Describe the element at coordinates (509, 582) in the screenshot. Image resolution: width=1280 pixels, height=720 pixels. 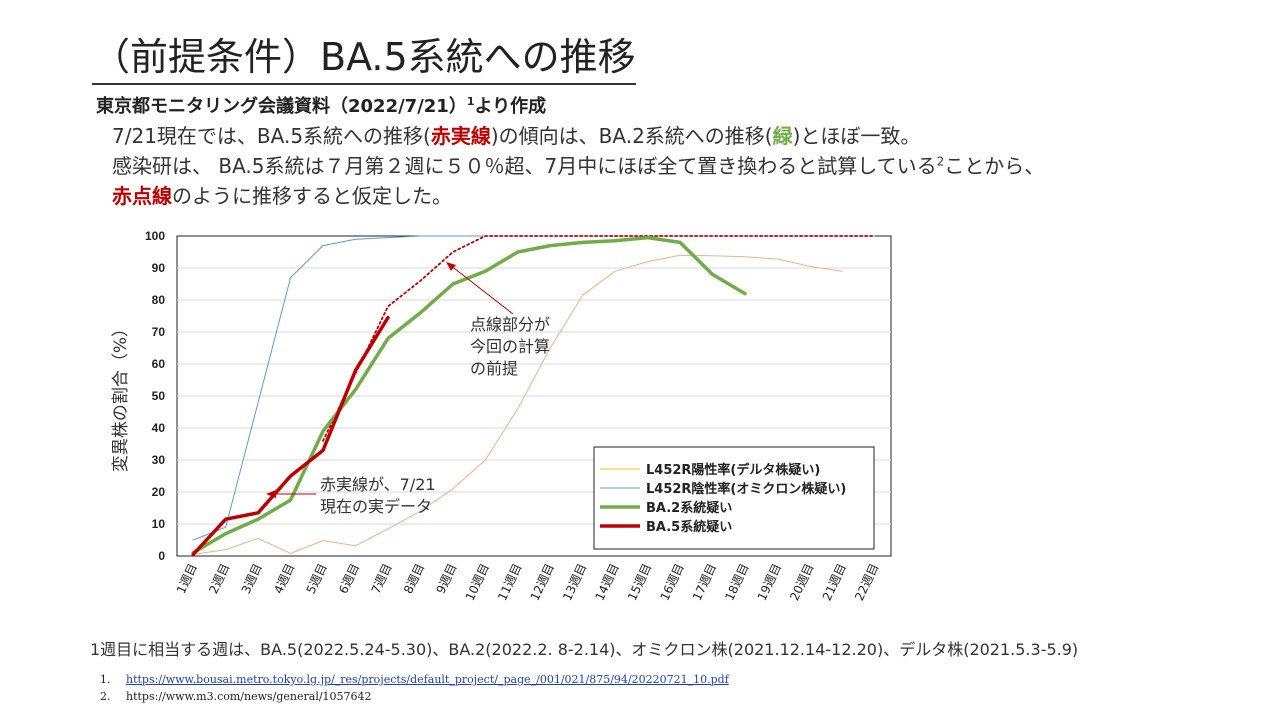
I see `x-tick-label: 11週目` at that location.